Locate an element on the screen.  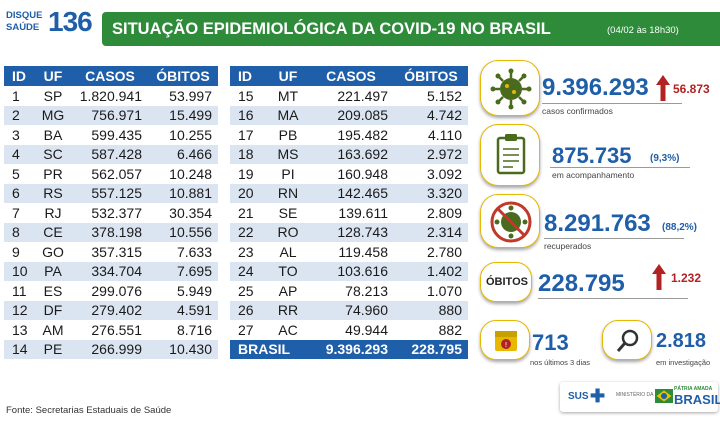
table-row: 18 MS 163.692 2.972 is located at coordinates (349, 154).